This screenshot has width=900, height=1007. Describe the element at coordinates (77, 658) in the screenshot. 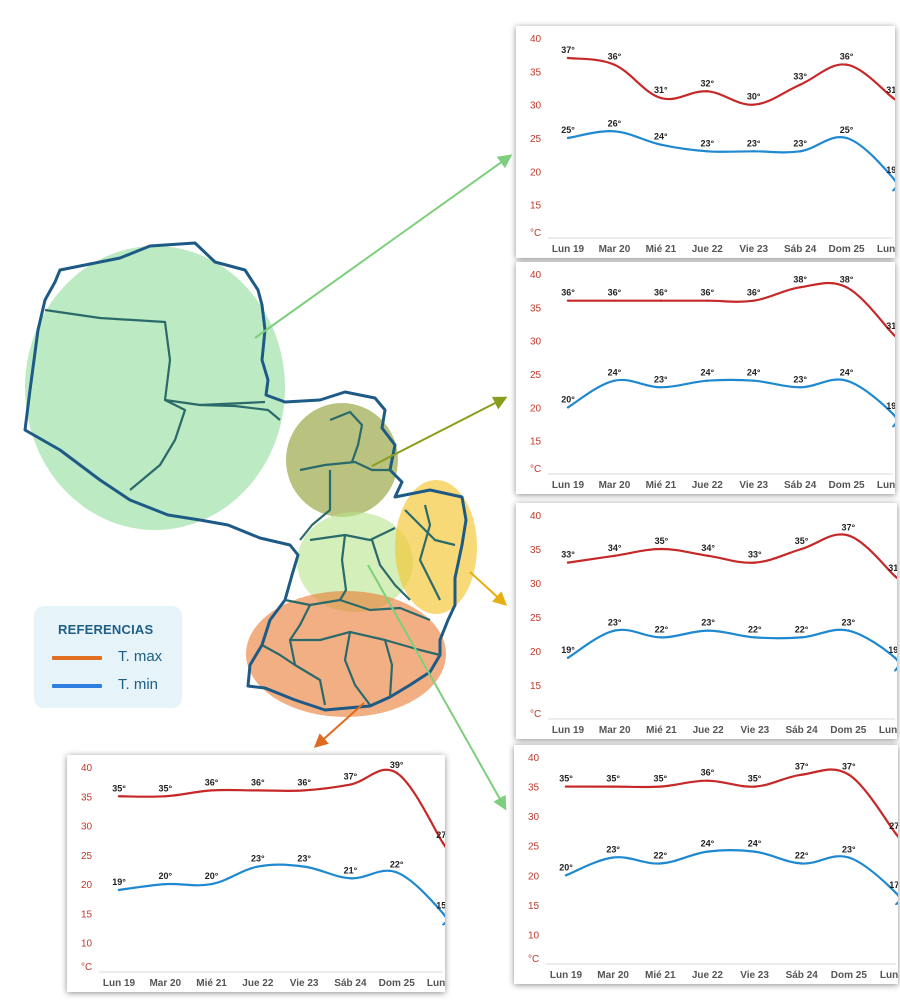

I see `tmax-swatch` at that location.